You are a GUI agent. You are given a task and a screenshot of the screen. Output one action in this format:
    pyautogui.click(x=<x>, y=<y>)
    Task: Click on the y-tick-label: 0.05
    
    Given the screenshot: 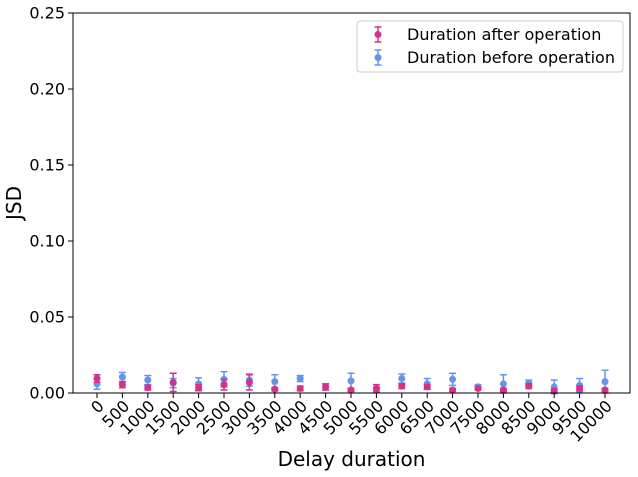 What is the action you would take?
    pyautogui.click(x=47, y=317)
    